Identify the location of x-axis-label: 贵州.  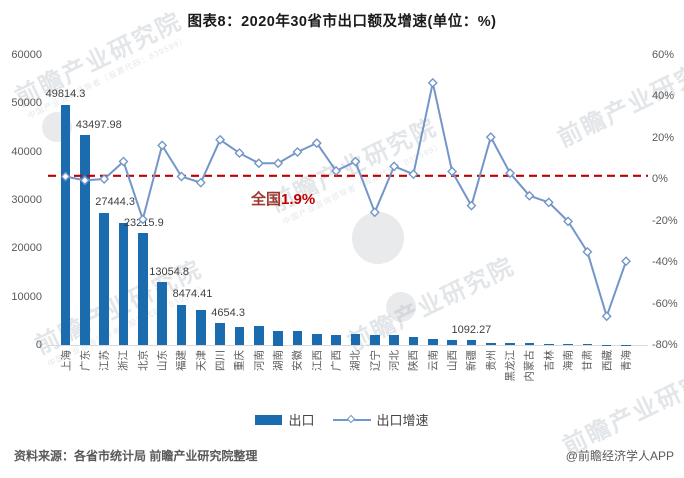
(491, 360).